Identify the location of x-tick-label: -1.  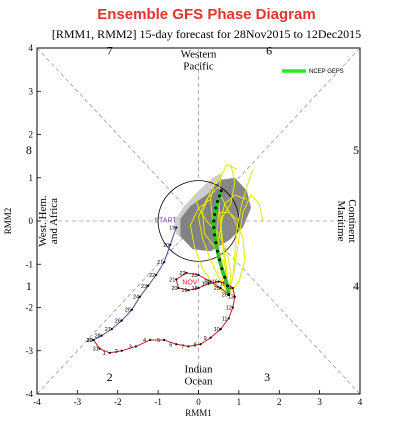
(158, 402).